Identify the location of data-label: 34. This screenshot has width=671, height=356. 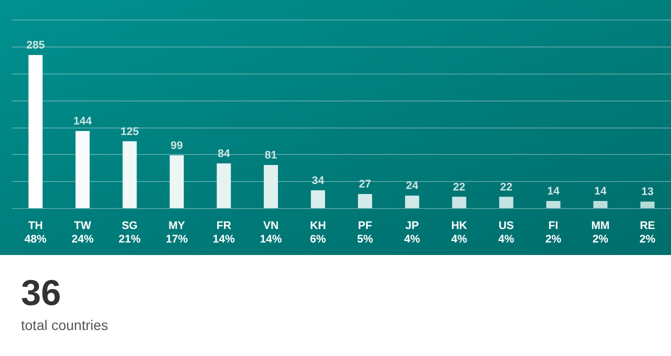
(318, 180).